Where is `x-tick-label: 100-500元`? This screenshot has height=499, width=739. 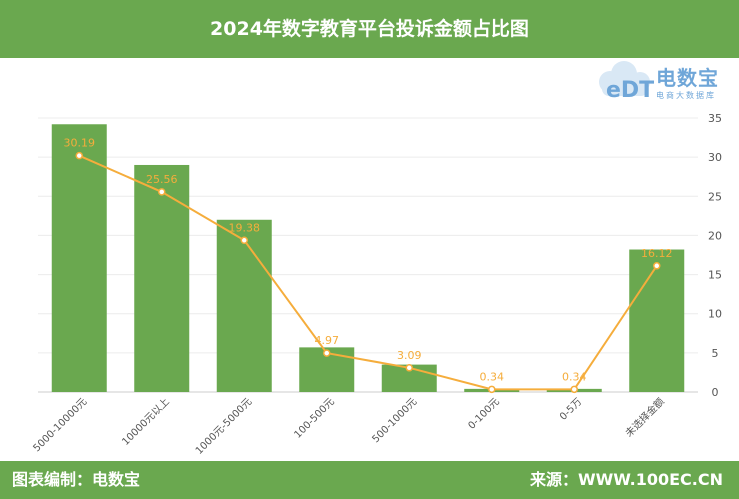 x-tick-label: 100-500元 is located at coordinates (314, 418).